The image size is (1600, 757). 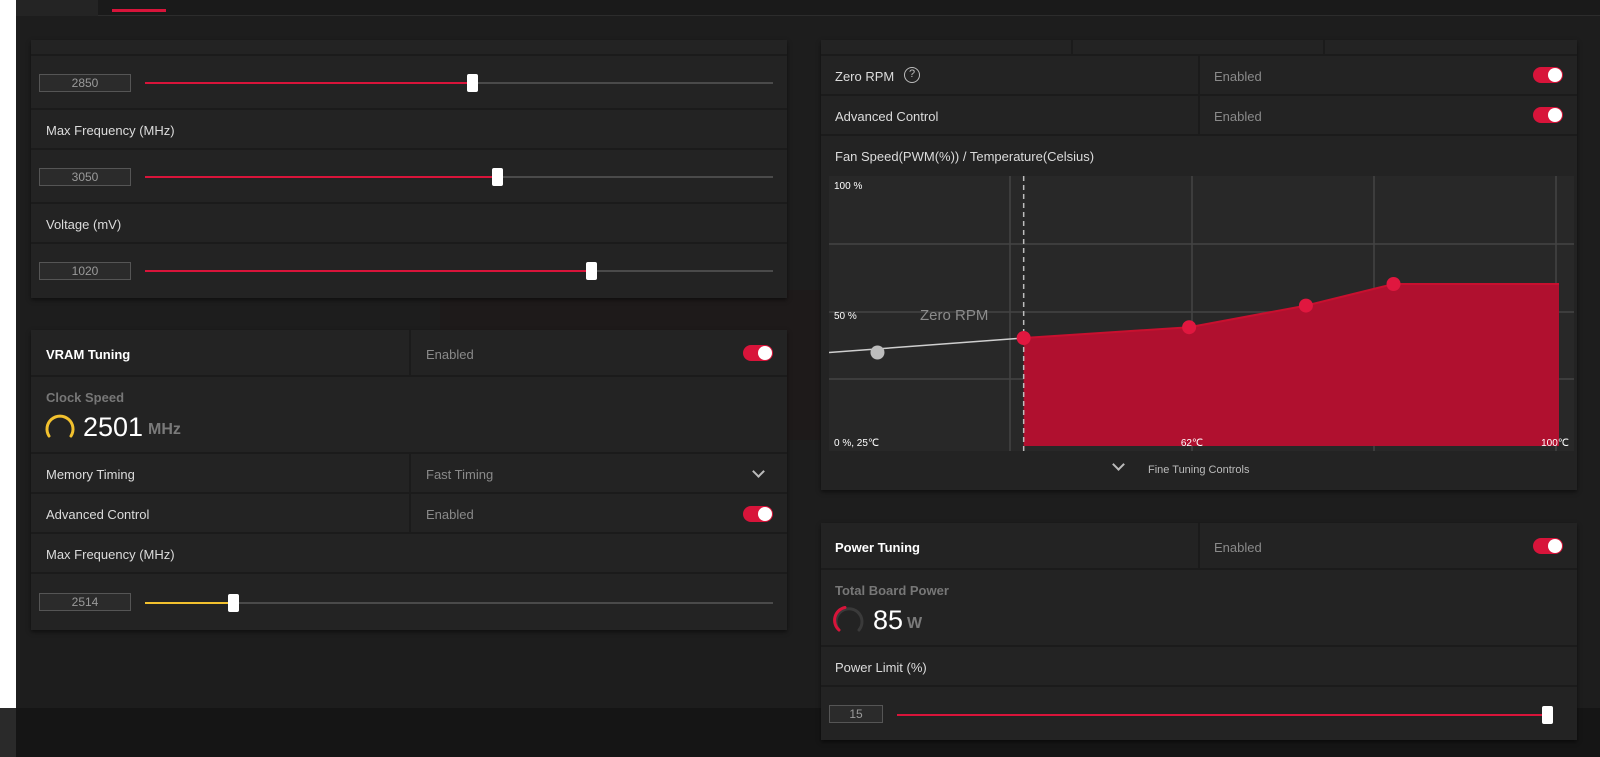 I want to click on x-tick-label: 62℃, so click(x=1192, y=443).